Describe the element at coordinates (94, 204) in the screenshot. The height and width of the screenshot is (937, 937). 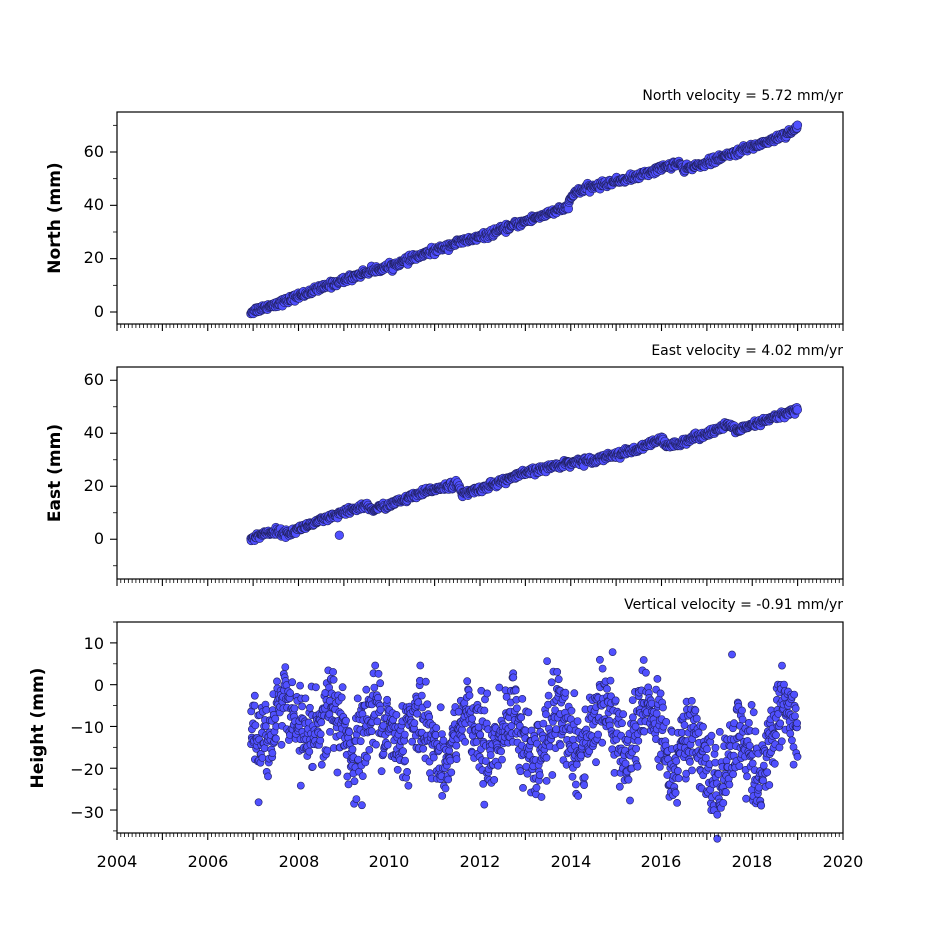
I see `north-y-tick-label: 40` at that location.